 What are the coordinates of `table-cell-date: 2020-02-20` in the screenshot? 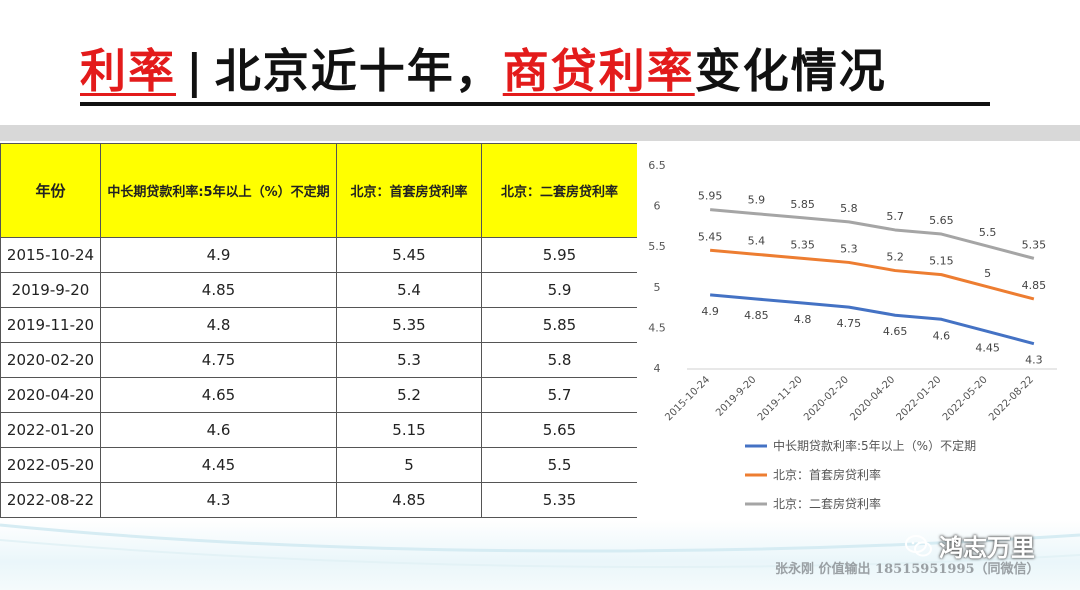 It's located at (50, 360).